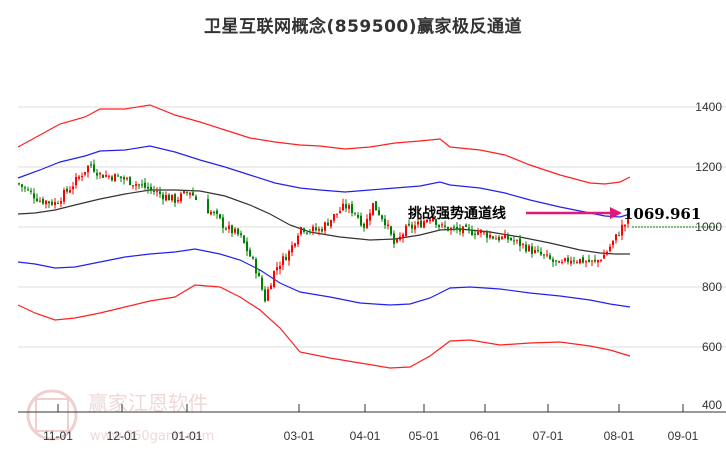 This screenshot has width=726, height=450. What do you see at coordinates (424, 436) in the screenshot?
I see `xtick-05-01: 05-01` at bounding box center [424, 436].